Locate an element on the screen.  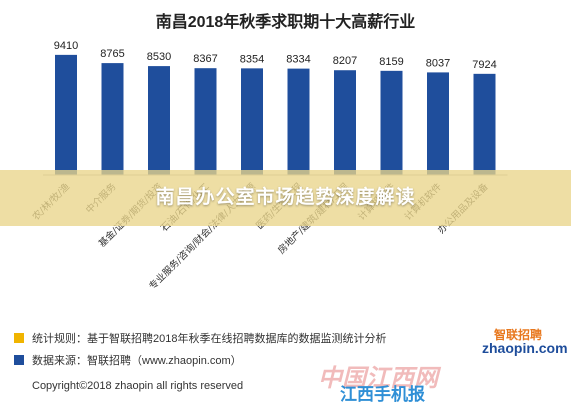
overlay-banner: 南昌办公室市场趋势深度解读 is located at coordinates (285, 198).